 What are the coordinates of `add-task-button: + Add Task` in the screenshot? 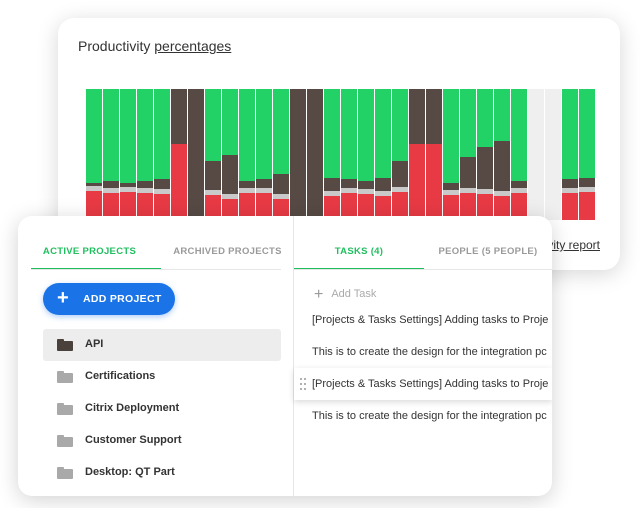 It's located at (345, 293).